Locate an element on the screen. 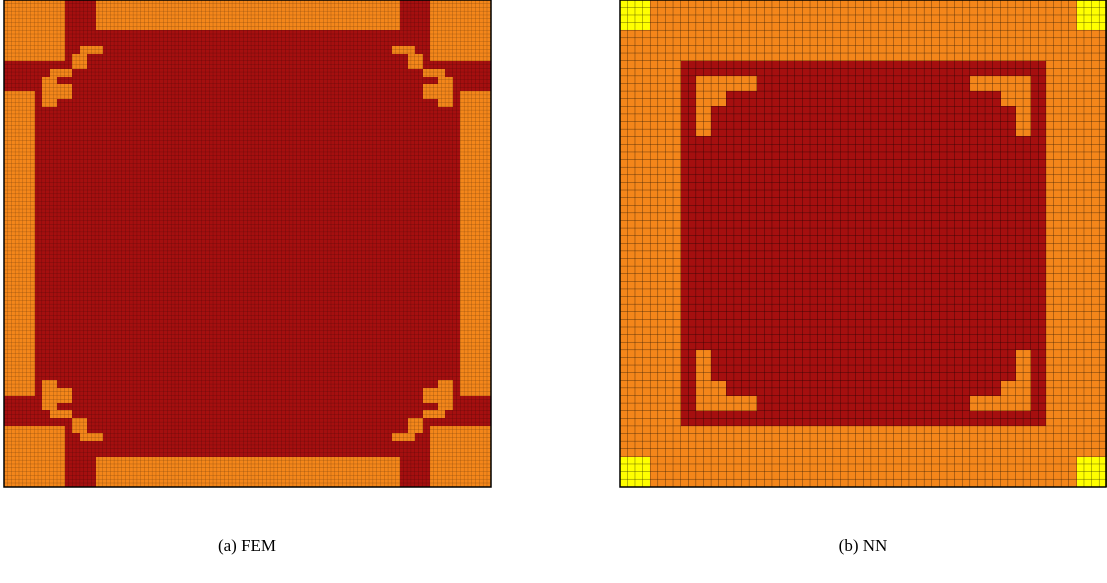 The height and width of the screenshot is (583, 1107). caption: (b) NN is located at coordinates (863, 545).